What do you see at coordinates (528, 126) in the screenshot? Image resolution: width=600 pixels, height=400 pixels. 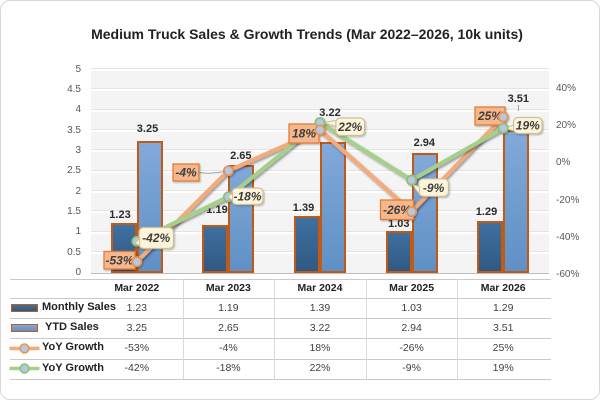 I see `svg-text: 19%` at bounding box center [528, 126].